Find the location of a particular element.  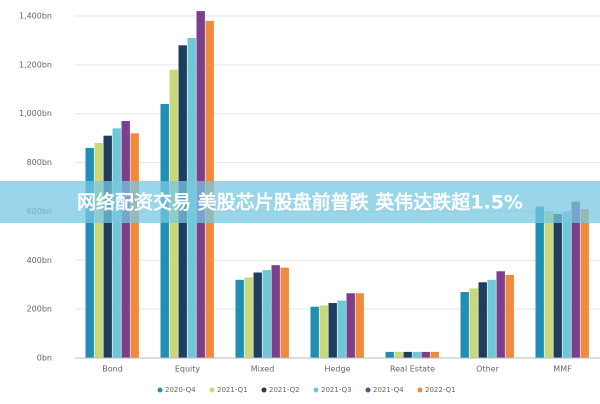

legend-label: 2021-Q4 is located at coordinates (388, 390).